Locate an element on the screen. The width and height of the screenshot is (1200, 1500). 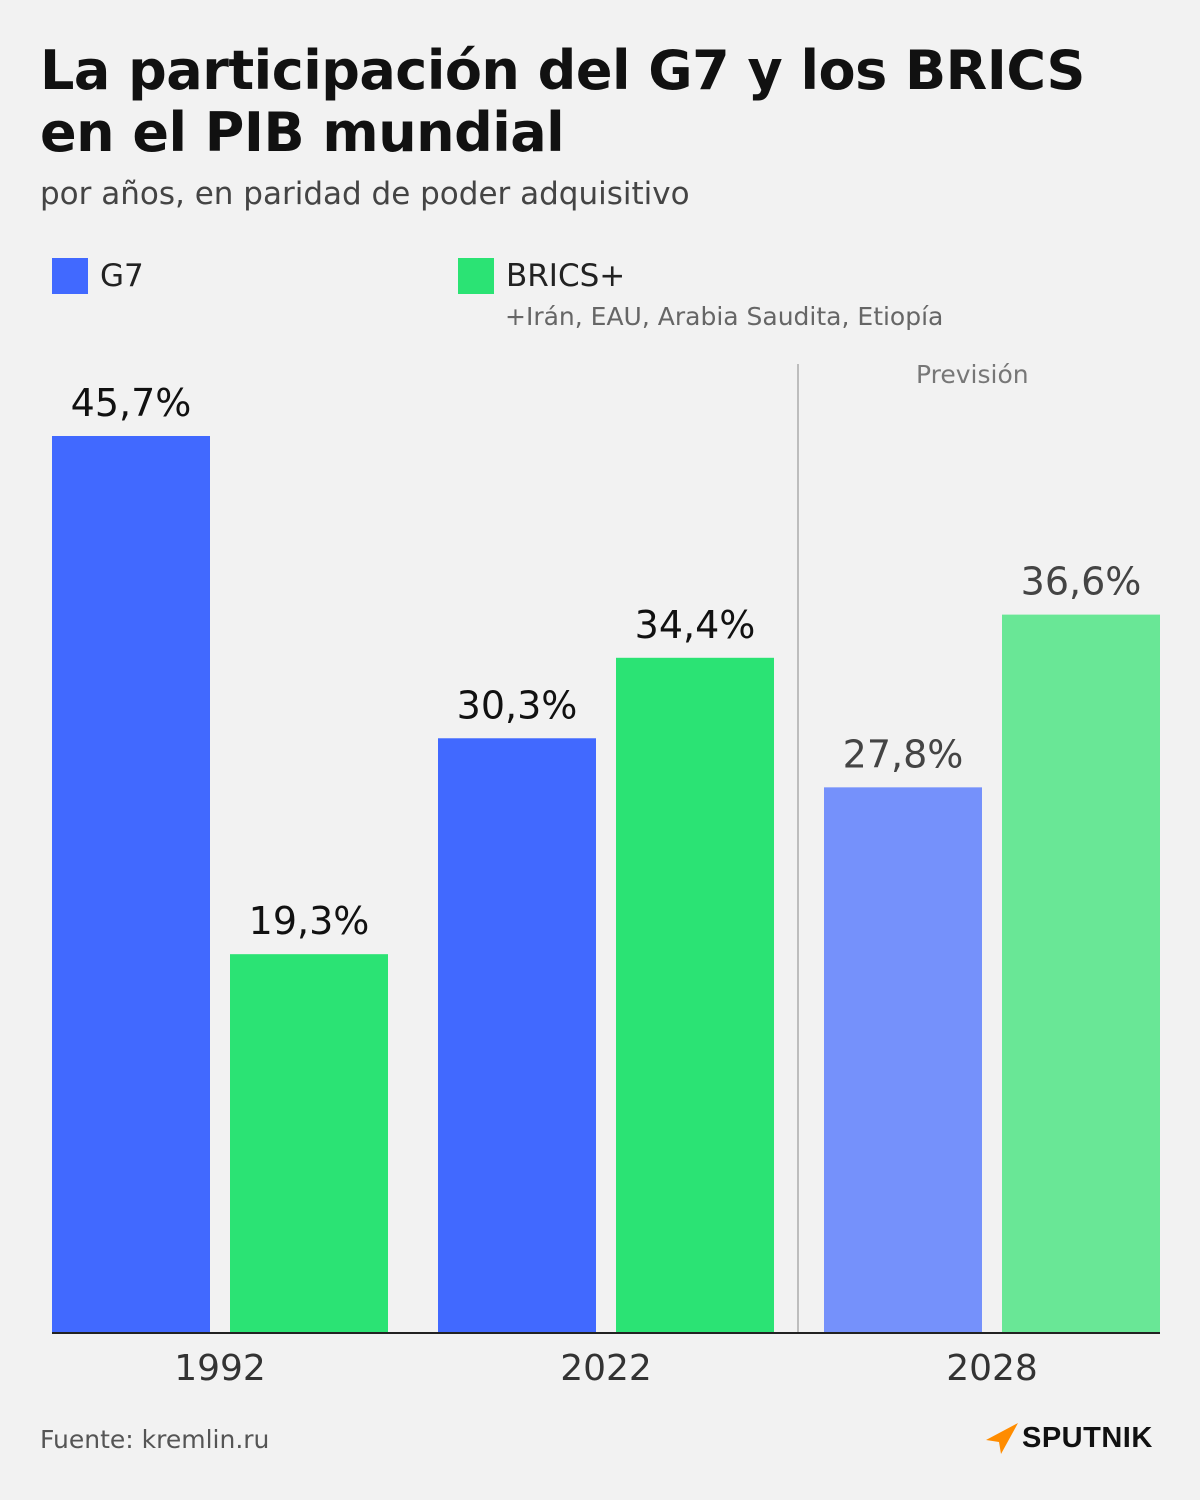
brand-logo: SPUTNIK is located at coordinates (1068, 1438).